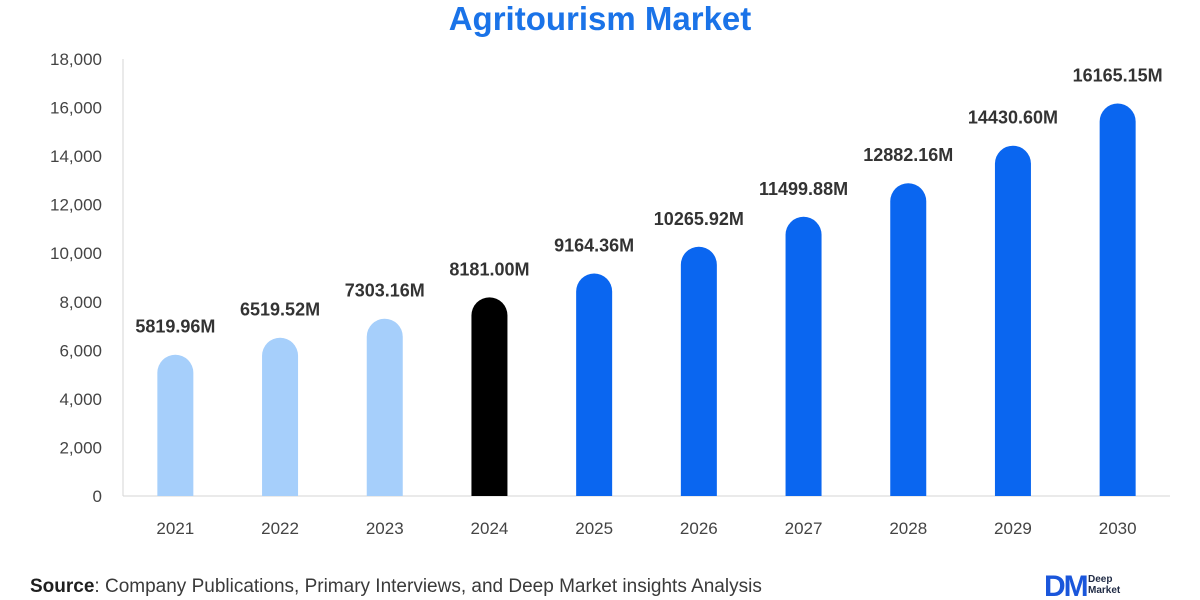 Image resolution: width=1200 pixels, height=600 pixels. What do you see at coordinates (76, 253) in the screenshot?
I see `y-tick-label: 10,000` at bounding box center [76, 253].